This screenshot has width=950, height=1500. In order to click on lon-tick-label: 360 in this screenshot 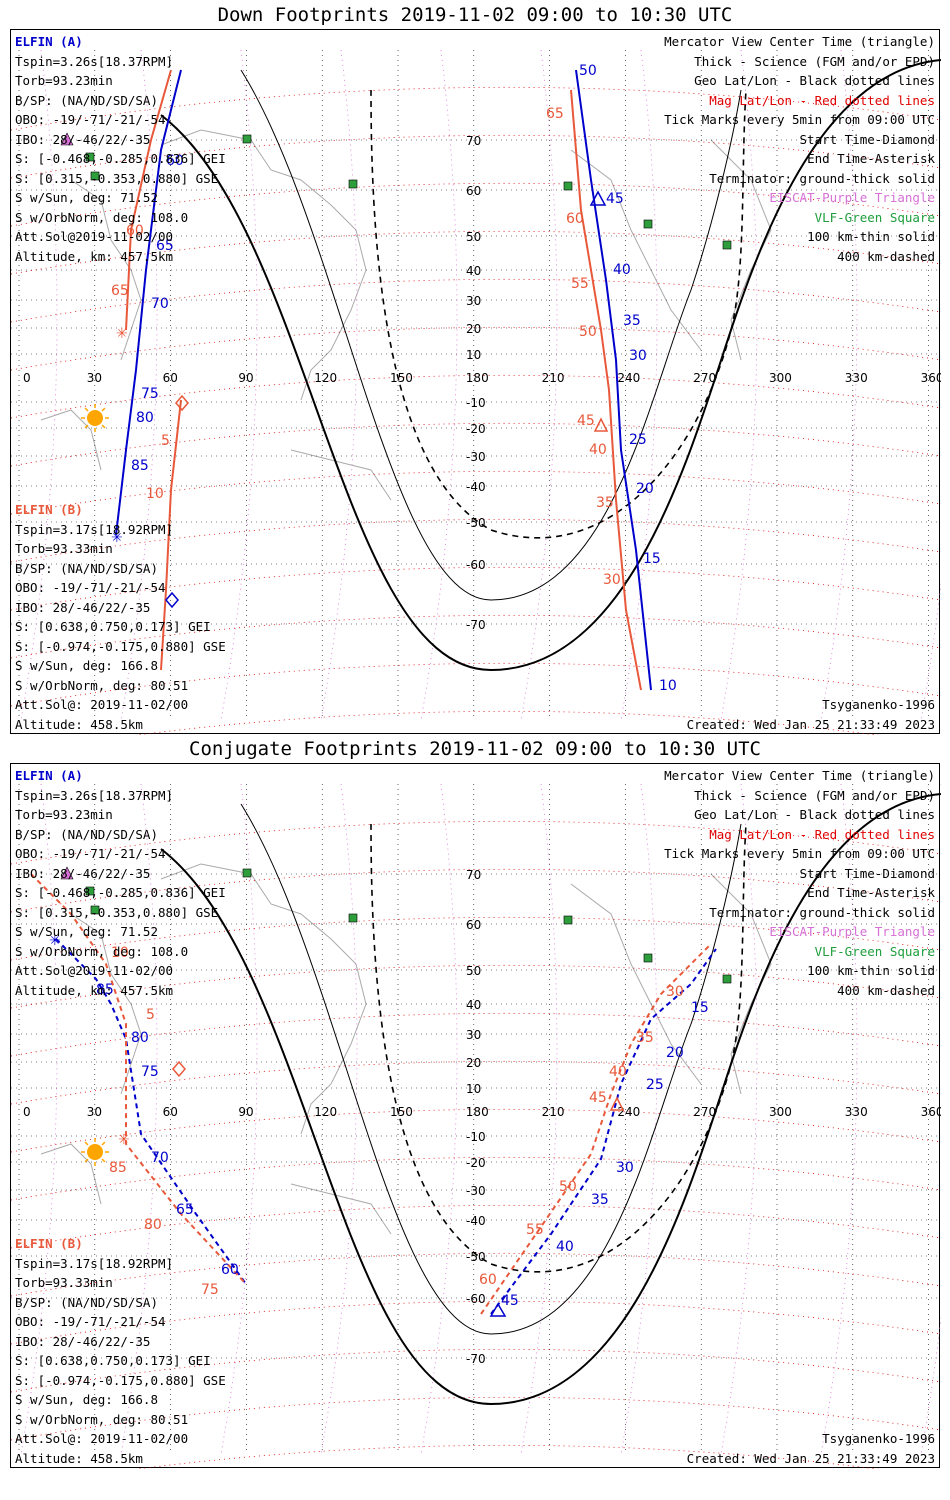, I will do `click(931, 378)`.